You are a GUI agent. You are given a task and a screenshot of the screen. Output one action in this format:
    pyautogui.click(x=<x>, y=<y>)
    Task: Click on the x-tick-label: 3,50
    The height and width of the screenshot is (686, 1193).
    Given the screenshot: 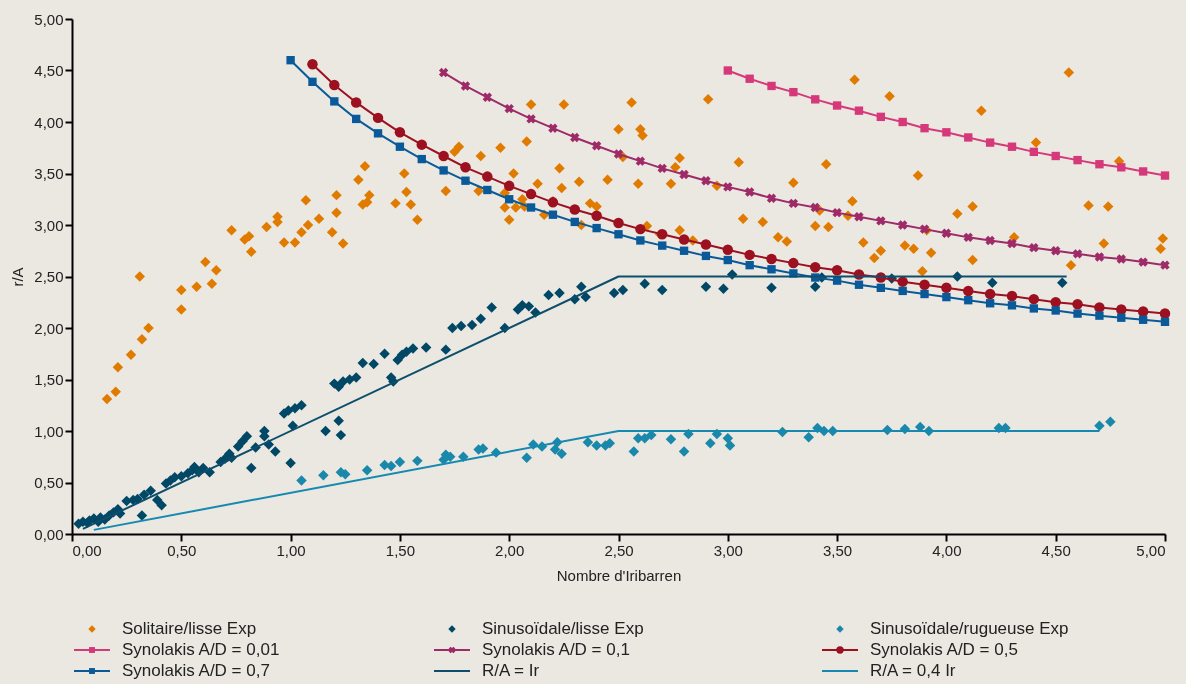 What is the action you would take?
    pyautogui.click(x=838, y=550)
    